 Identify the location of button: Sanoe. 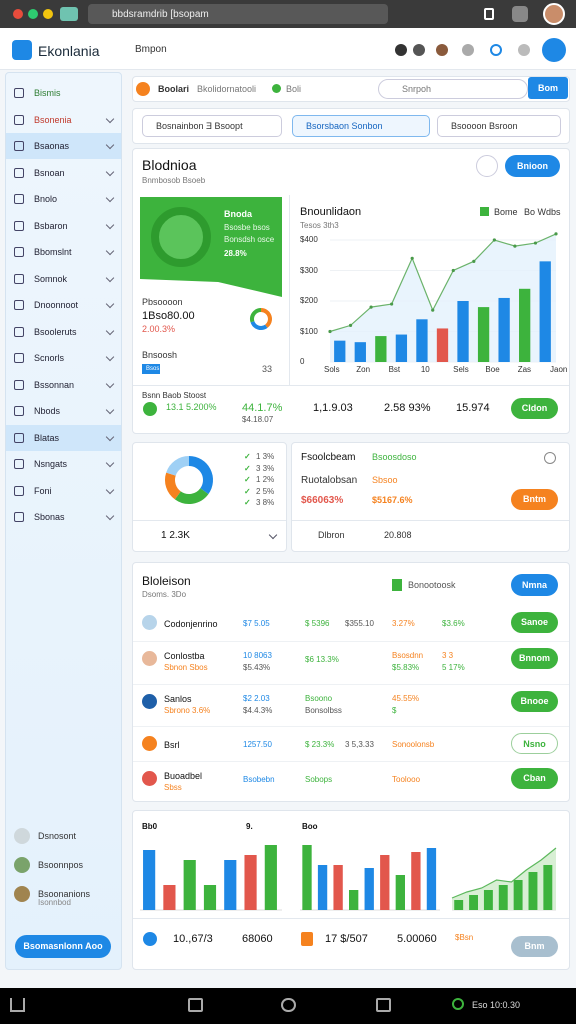
(534, 622).